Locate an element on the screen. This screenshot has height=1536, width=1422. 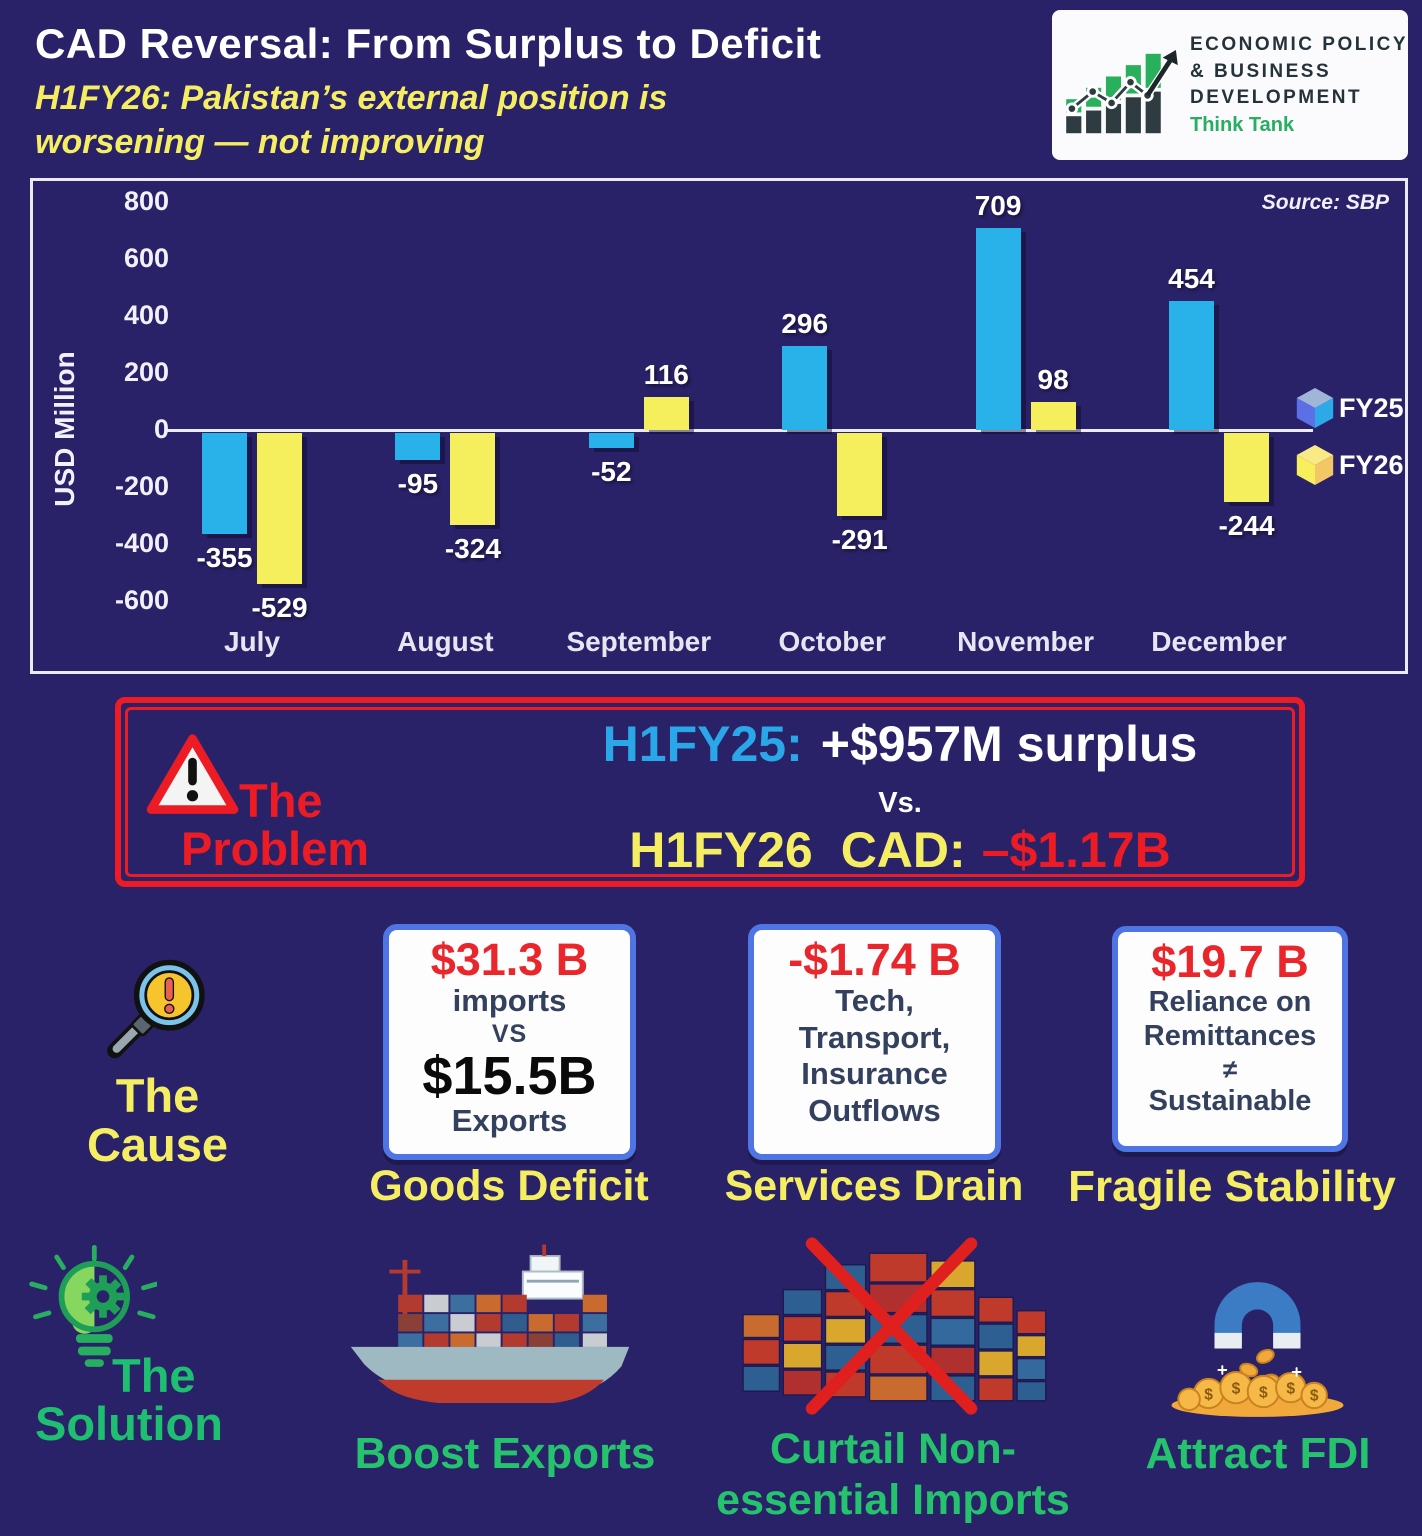
bar-value-fy25-july: -355 is located at coordinates (224, 557).